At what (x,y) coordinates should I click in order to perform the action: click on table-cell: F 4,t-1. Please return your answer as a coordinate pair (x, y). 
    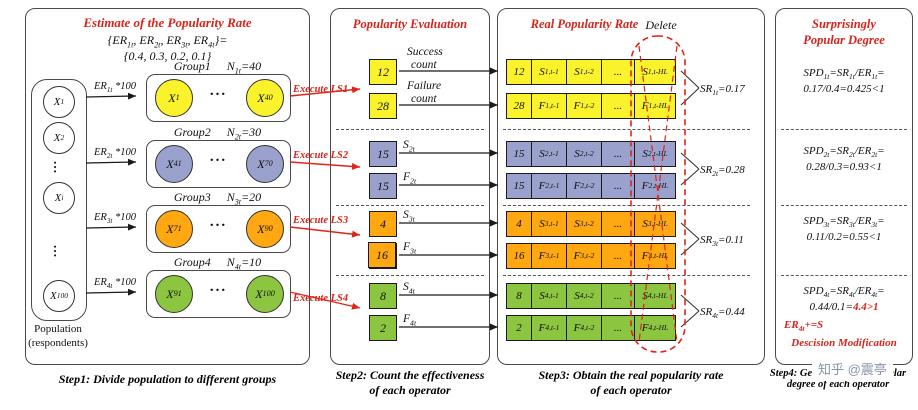
    Looking at the image, I should click on (549, 328).